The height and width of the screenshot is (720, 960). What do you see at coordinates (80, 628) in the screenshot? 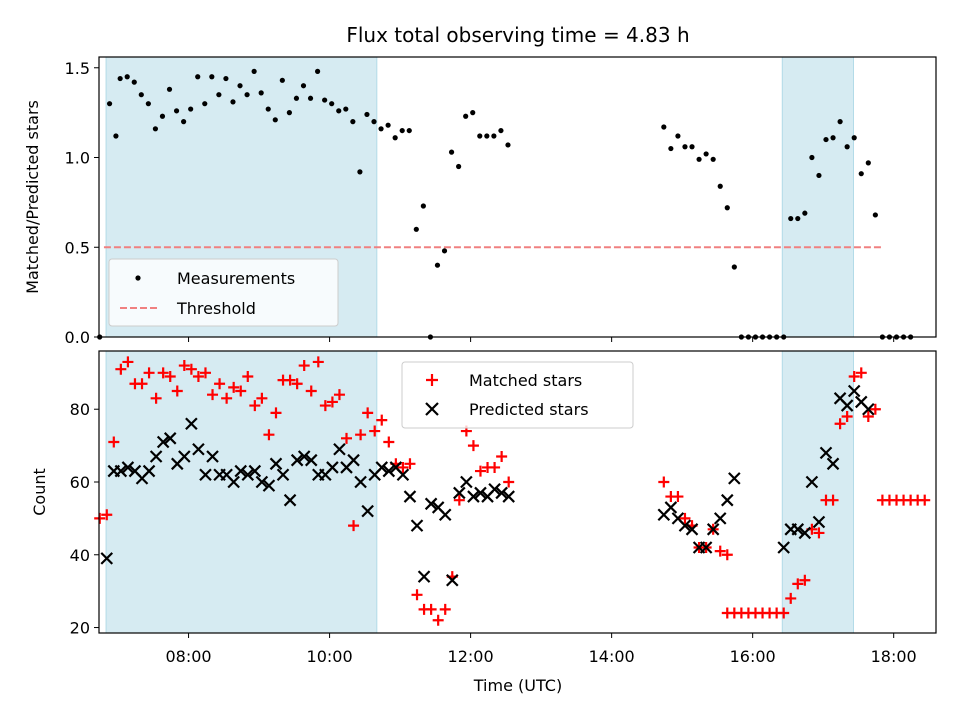
I see `y-tick-label: 20` at bounding box center [80, 628].